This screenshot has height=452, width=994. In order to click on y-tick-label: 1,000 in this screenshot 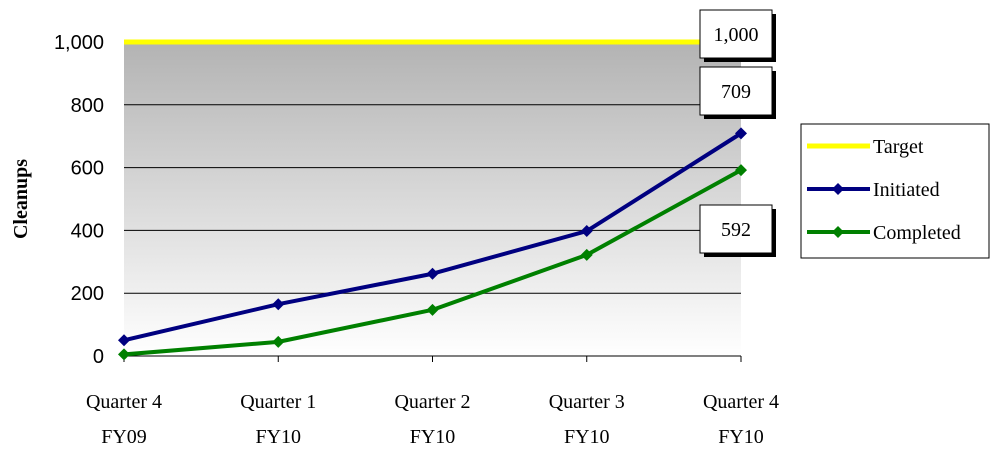, I will do `click(79, 43)`.